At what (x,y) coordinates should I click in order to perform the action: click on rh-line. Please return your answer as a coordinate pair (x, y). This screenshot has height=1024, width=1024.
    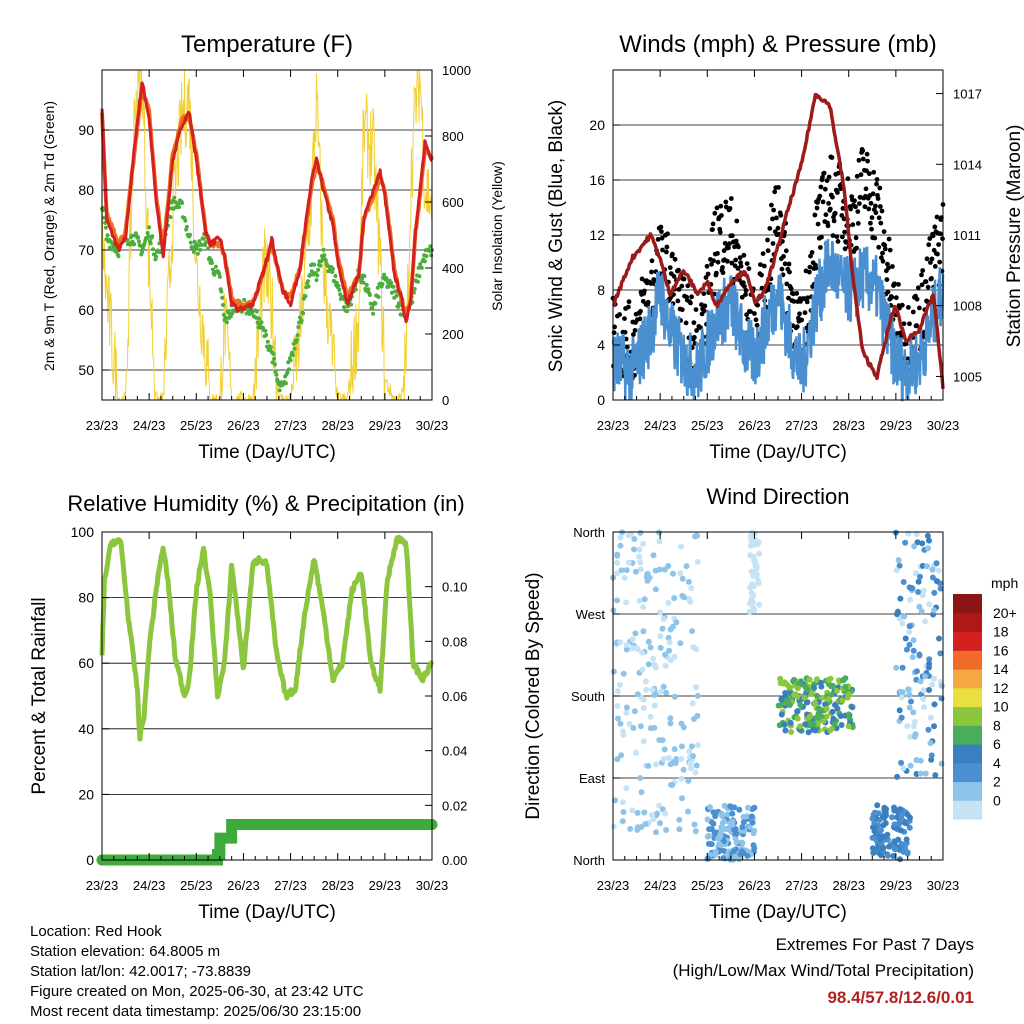
    Looking at the image, I should click on (267, 638).